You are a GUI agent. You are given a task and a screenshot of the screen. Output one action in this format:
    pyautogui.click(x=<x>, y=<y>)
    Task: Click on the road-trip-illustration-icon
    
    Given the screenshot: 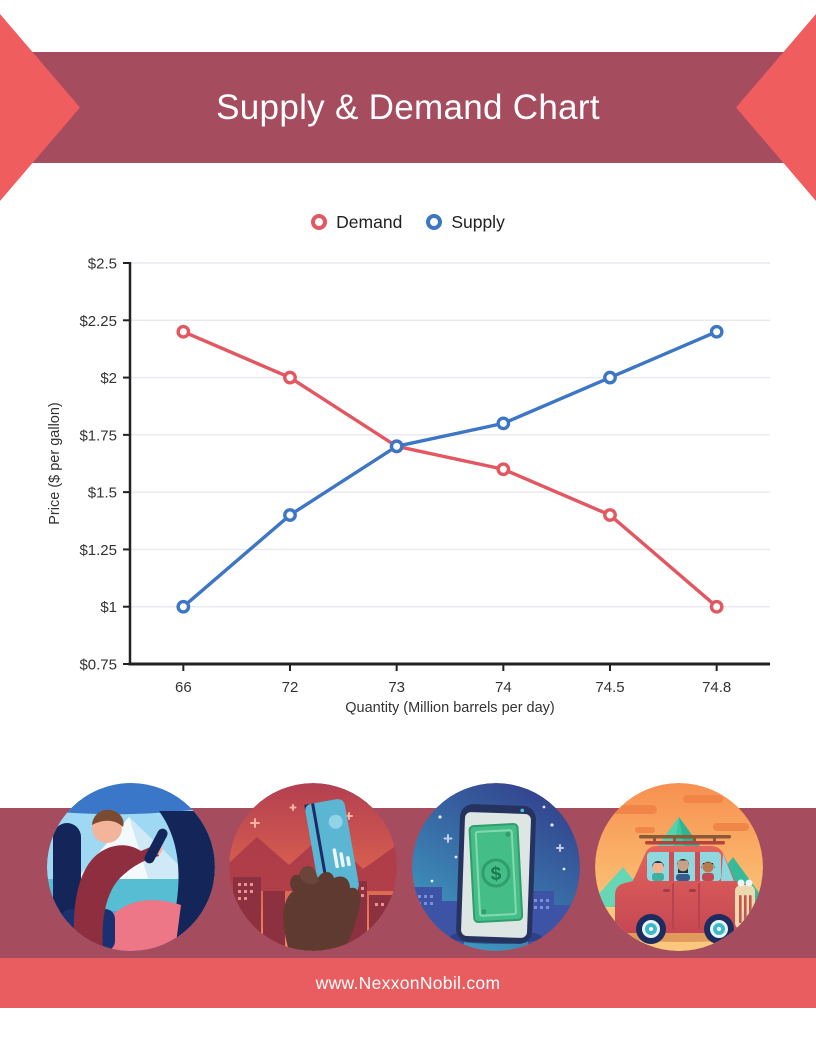 What is the action you would take?
    pyautogui.click(x=679, y=867)
    